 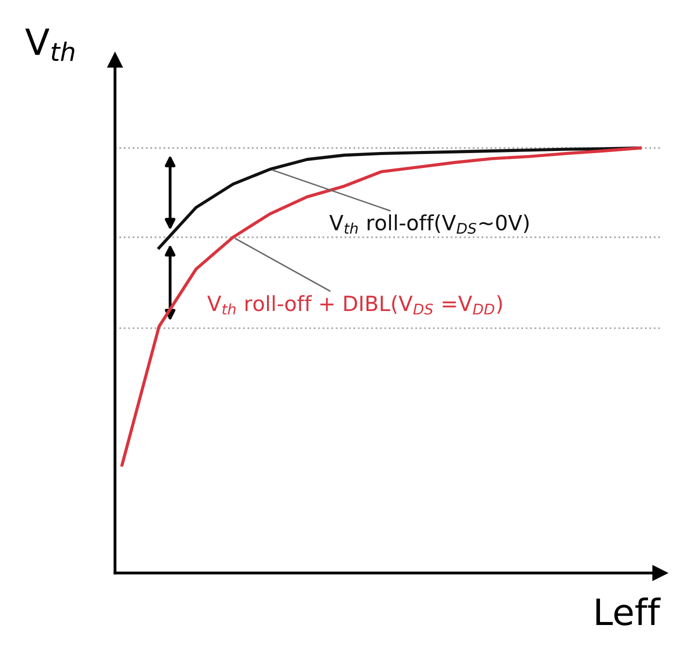 What do you see at coordinates (49, 44) in the screenshot?
I see `y-axis-title: V$_{th}$` at bounding box center [49, 44].